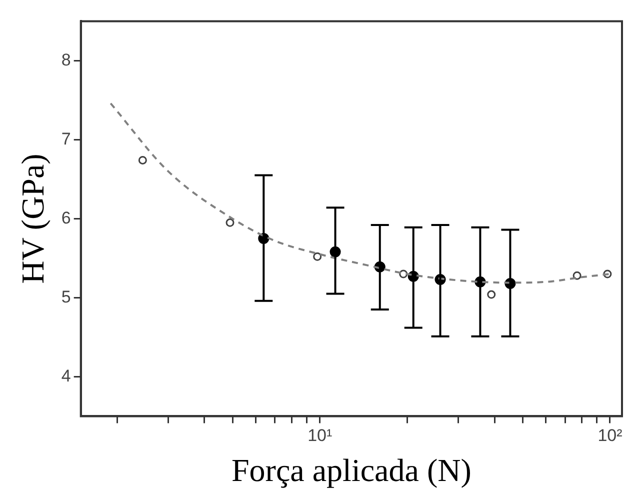 This screenshot has width=638, height=504. Describe the element at coordinates (351, 470) in the screenshot. I see `x-axis-title: Força aplicada (N)` at that location.